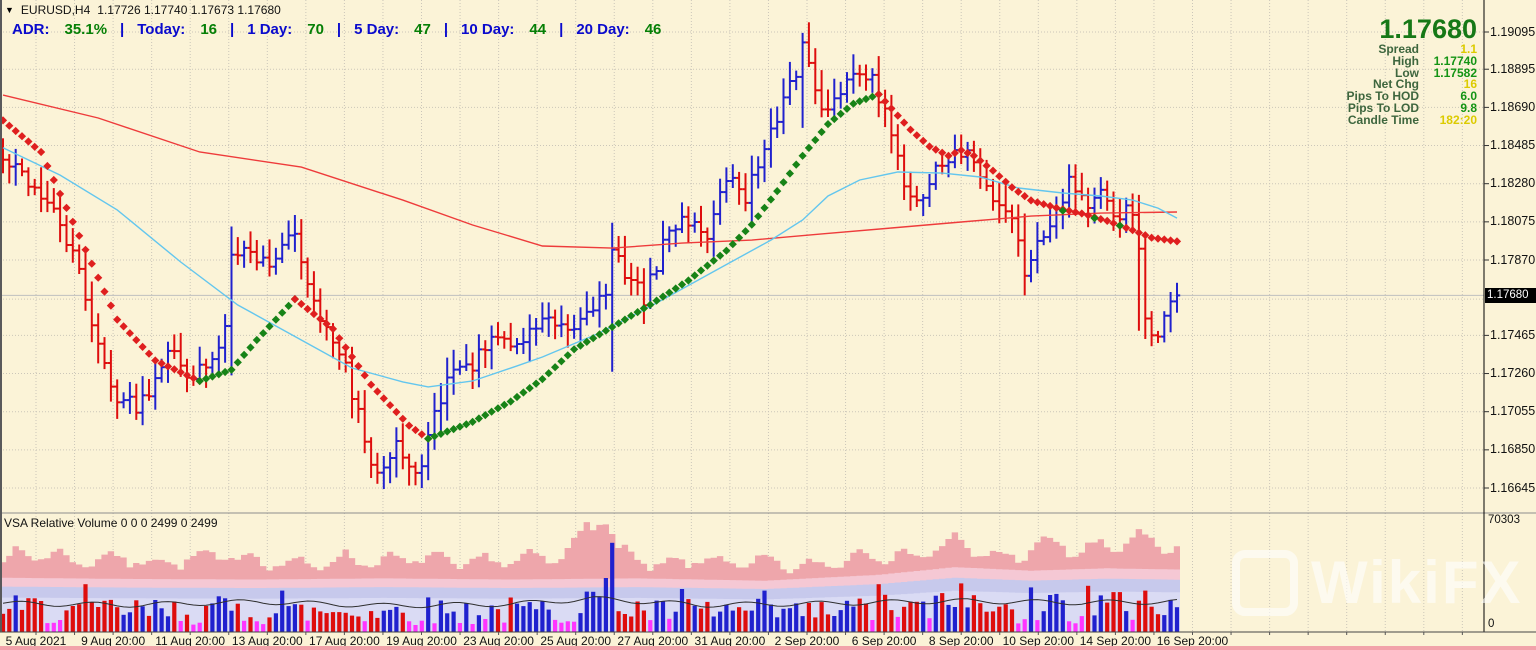 The height and width of the screenshot is (650, 1536). I want to click on time-axis-label: 11 Aug 20:00, so click(190, 641).